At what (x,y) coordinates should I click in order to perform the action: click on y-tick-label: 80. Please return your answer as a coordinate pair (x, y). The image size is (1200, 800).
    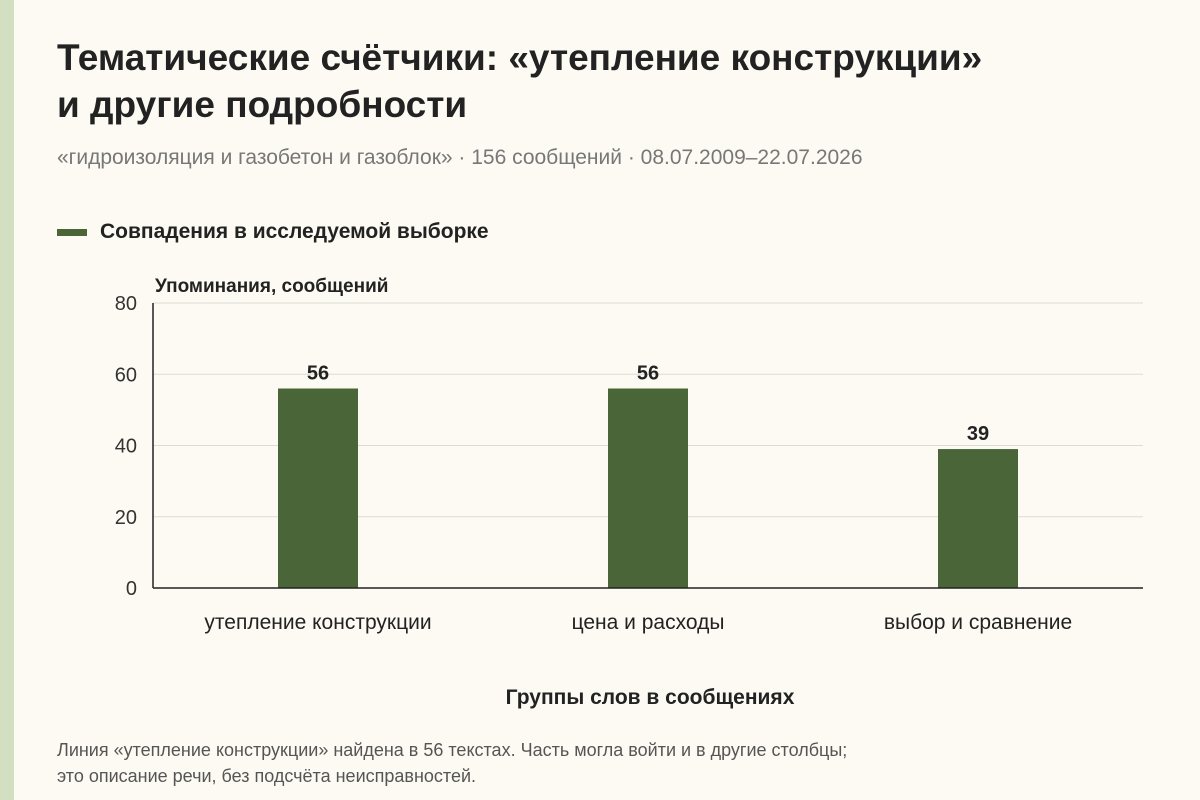
    Looking at the image, I should click on (126, 304).